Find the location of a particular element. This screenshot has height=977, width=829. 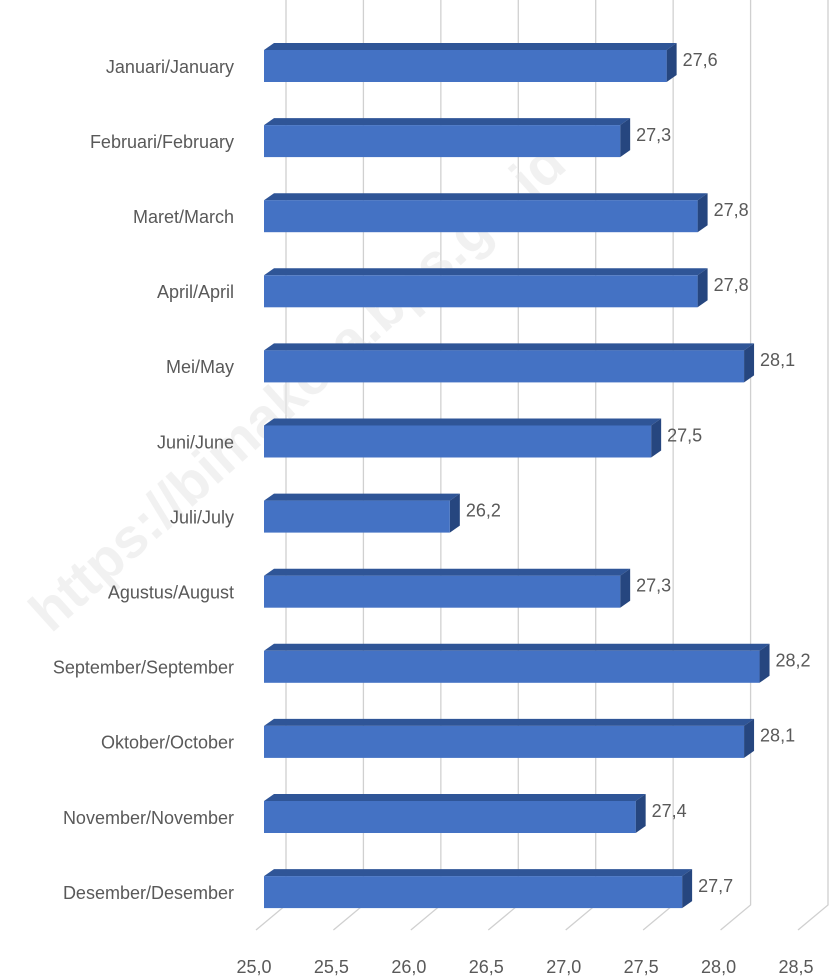

x-tick-label: 28,0 is located at coordinates (718, 967).